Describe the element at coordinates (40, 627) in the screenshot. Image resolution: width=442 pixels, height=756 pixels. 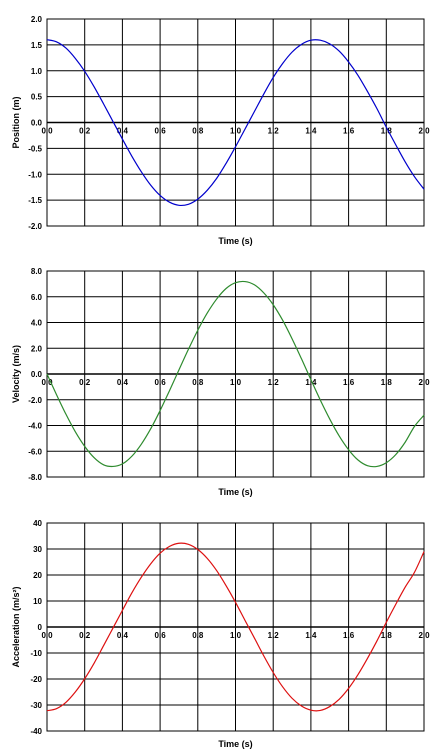
I see `y-tick-label: 0` at that location.